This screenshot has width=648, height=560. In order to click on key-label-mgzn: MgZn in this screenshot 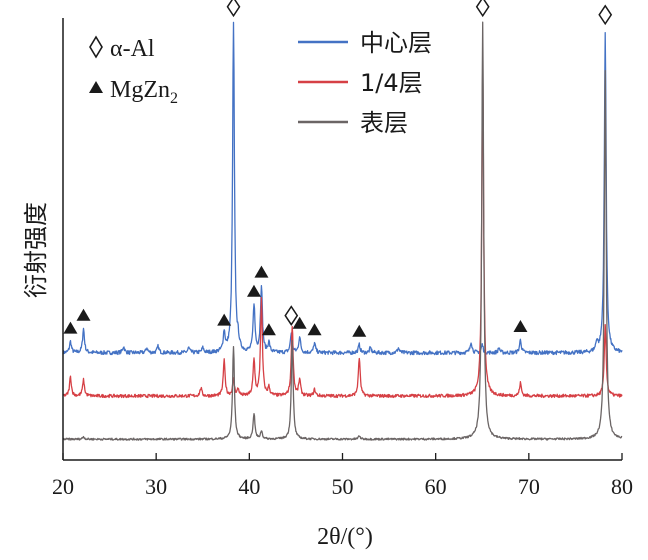, I will do `click(140, 90)`.